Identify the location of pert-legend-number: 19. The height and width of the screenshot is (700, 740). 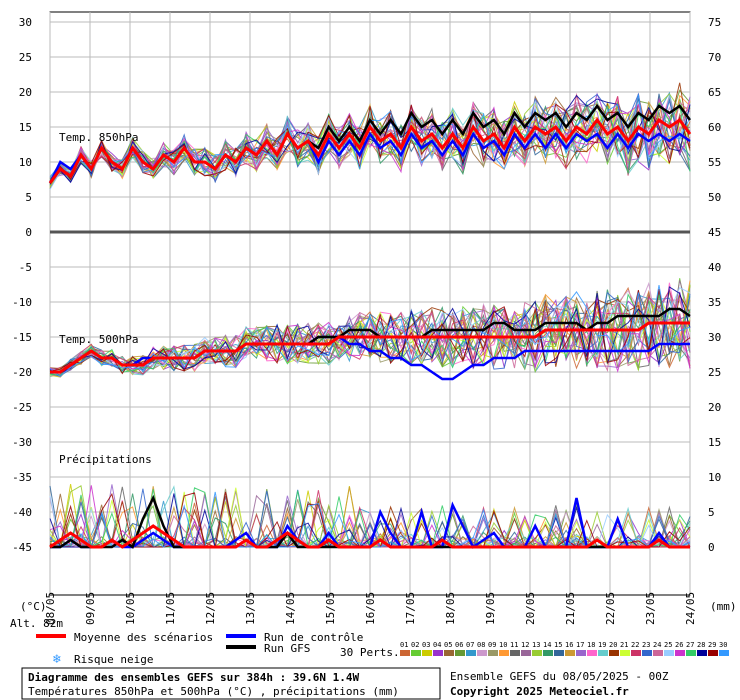
(602, 645).